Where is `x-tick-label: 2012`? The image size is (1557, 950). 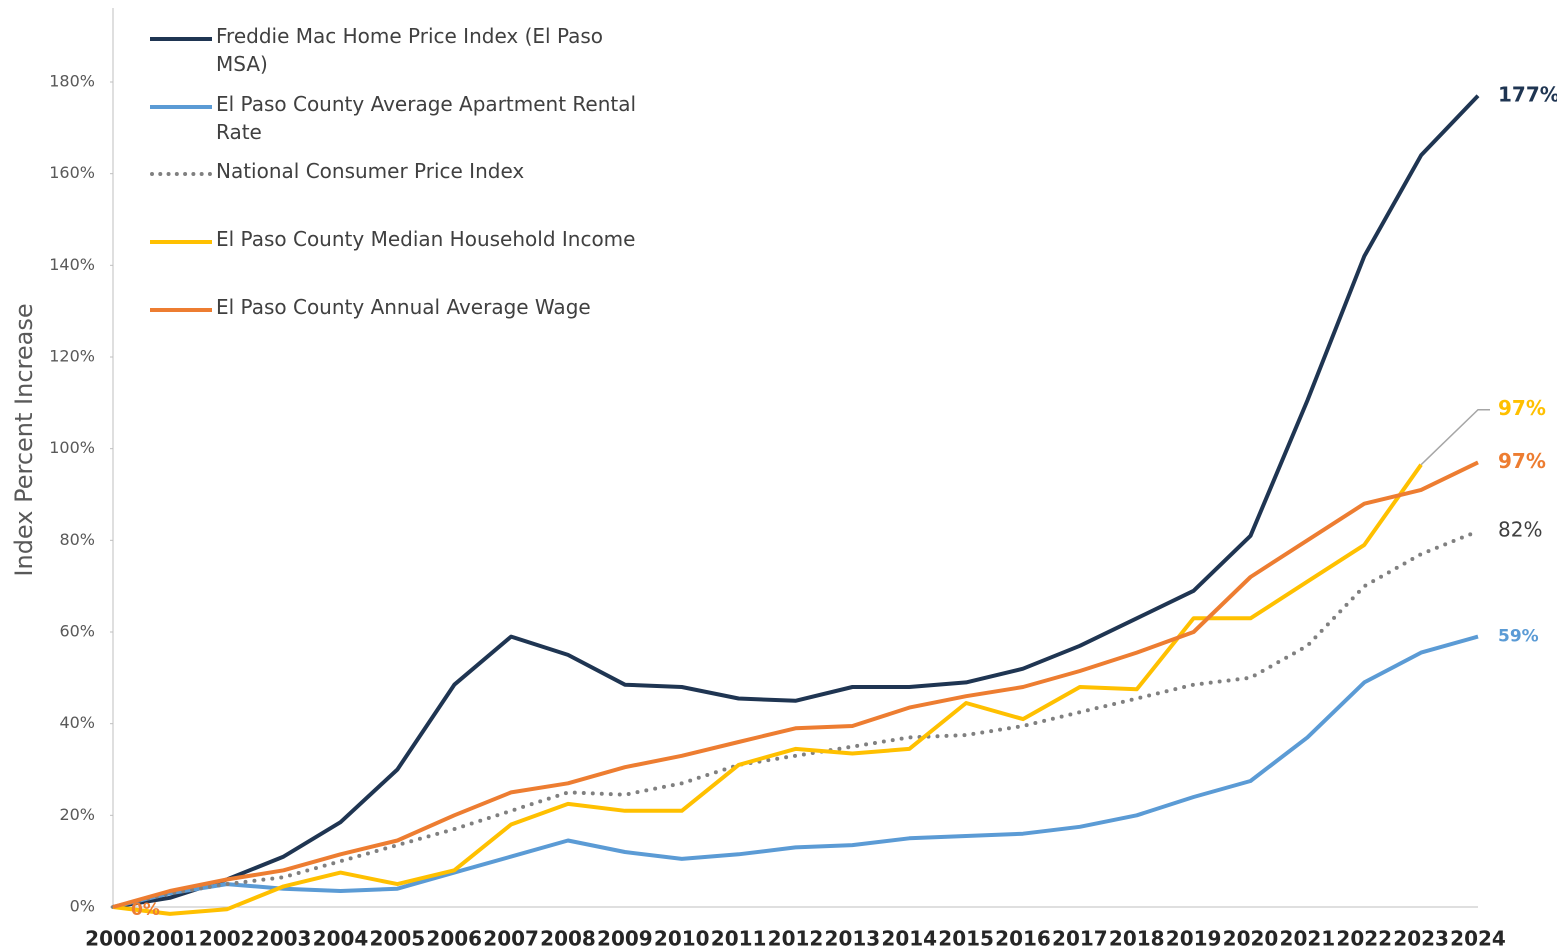 x-tick-label: 2012 is located at coordinates (796, 938).